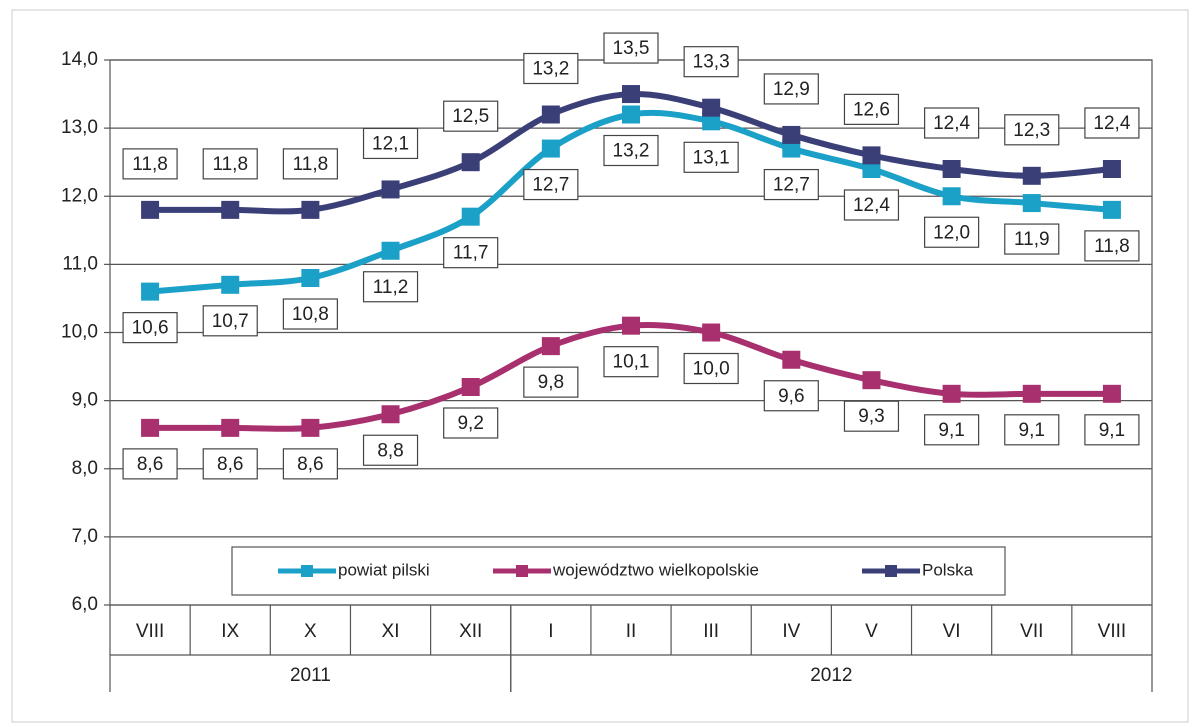  I want to click on x-tick-label: I, so click(550, 631).